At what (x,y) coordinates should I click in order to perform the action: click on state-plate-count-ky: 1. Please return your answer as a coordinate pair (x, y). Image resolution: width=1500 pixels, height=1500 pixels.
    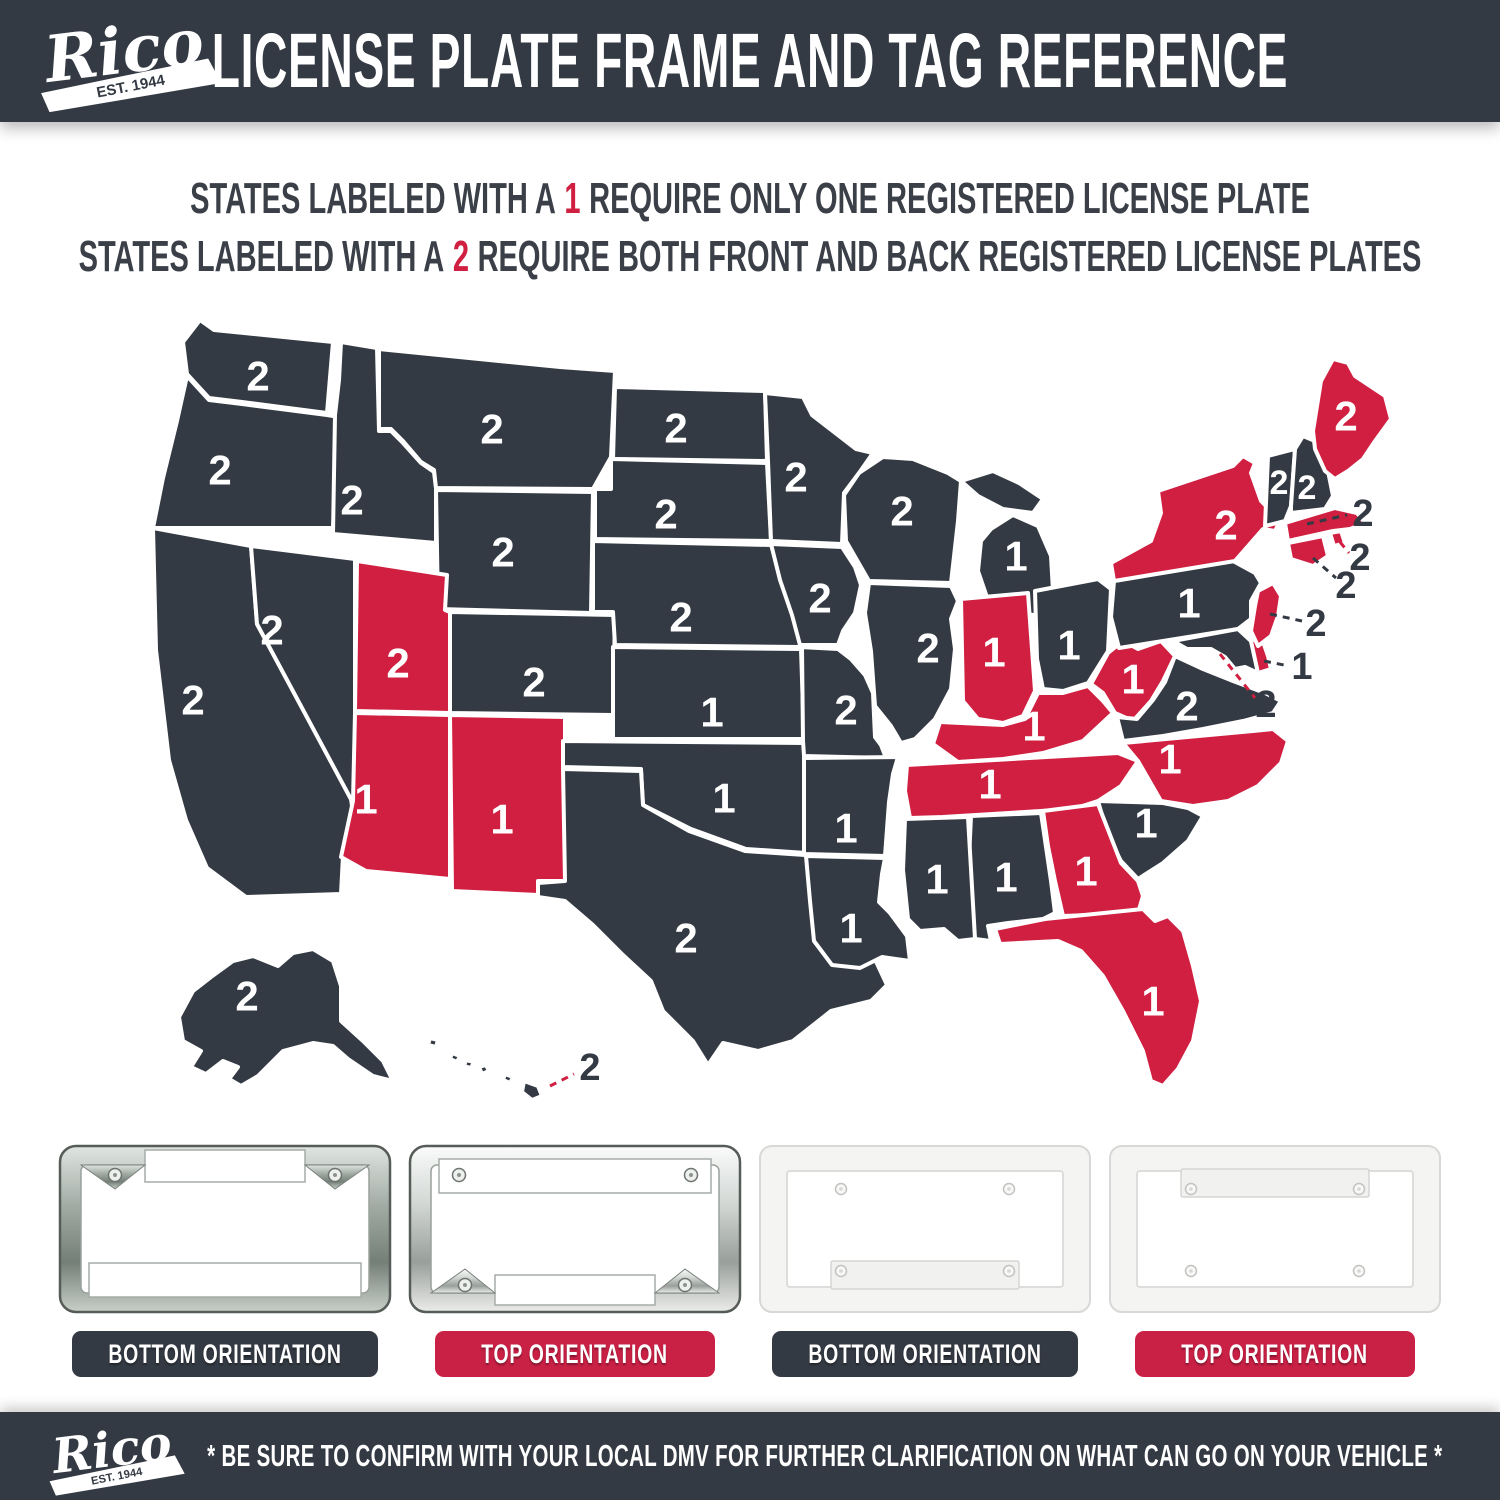
    Looking at the image, I should click on (1033, 726).